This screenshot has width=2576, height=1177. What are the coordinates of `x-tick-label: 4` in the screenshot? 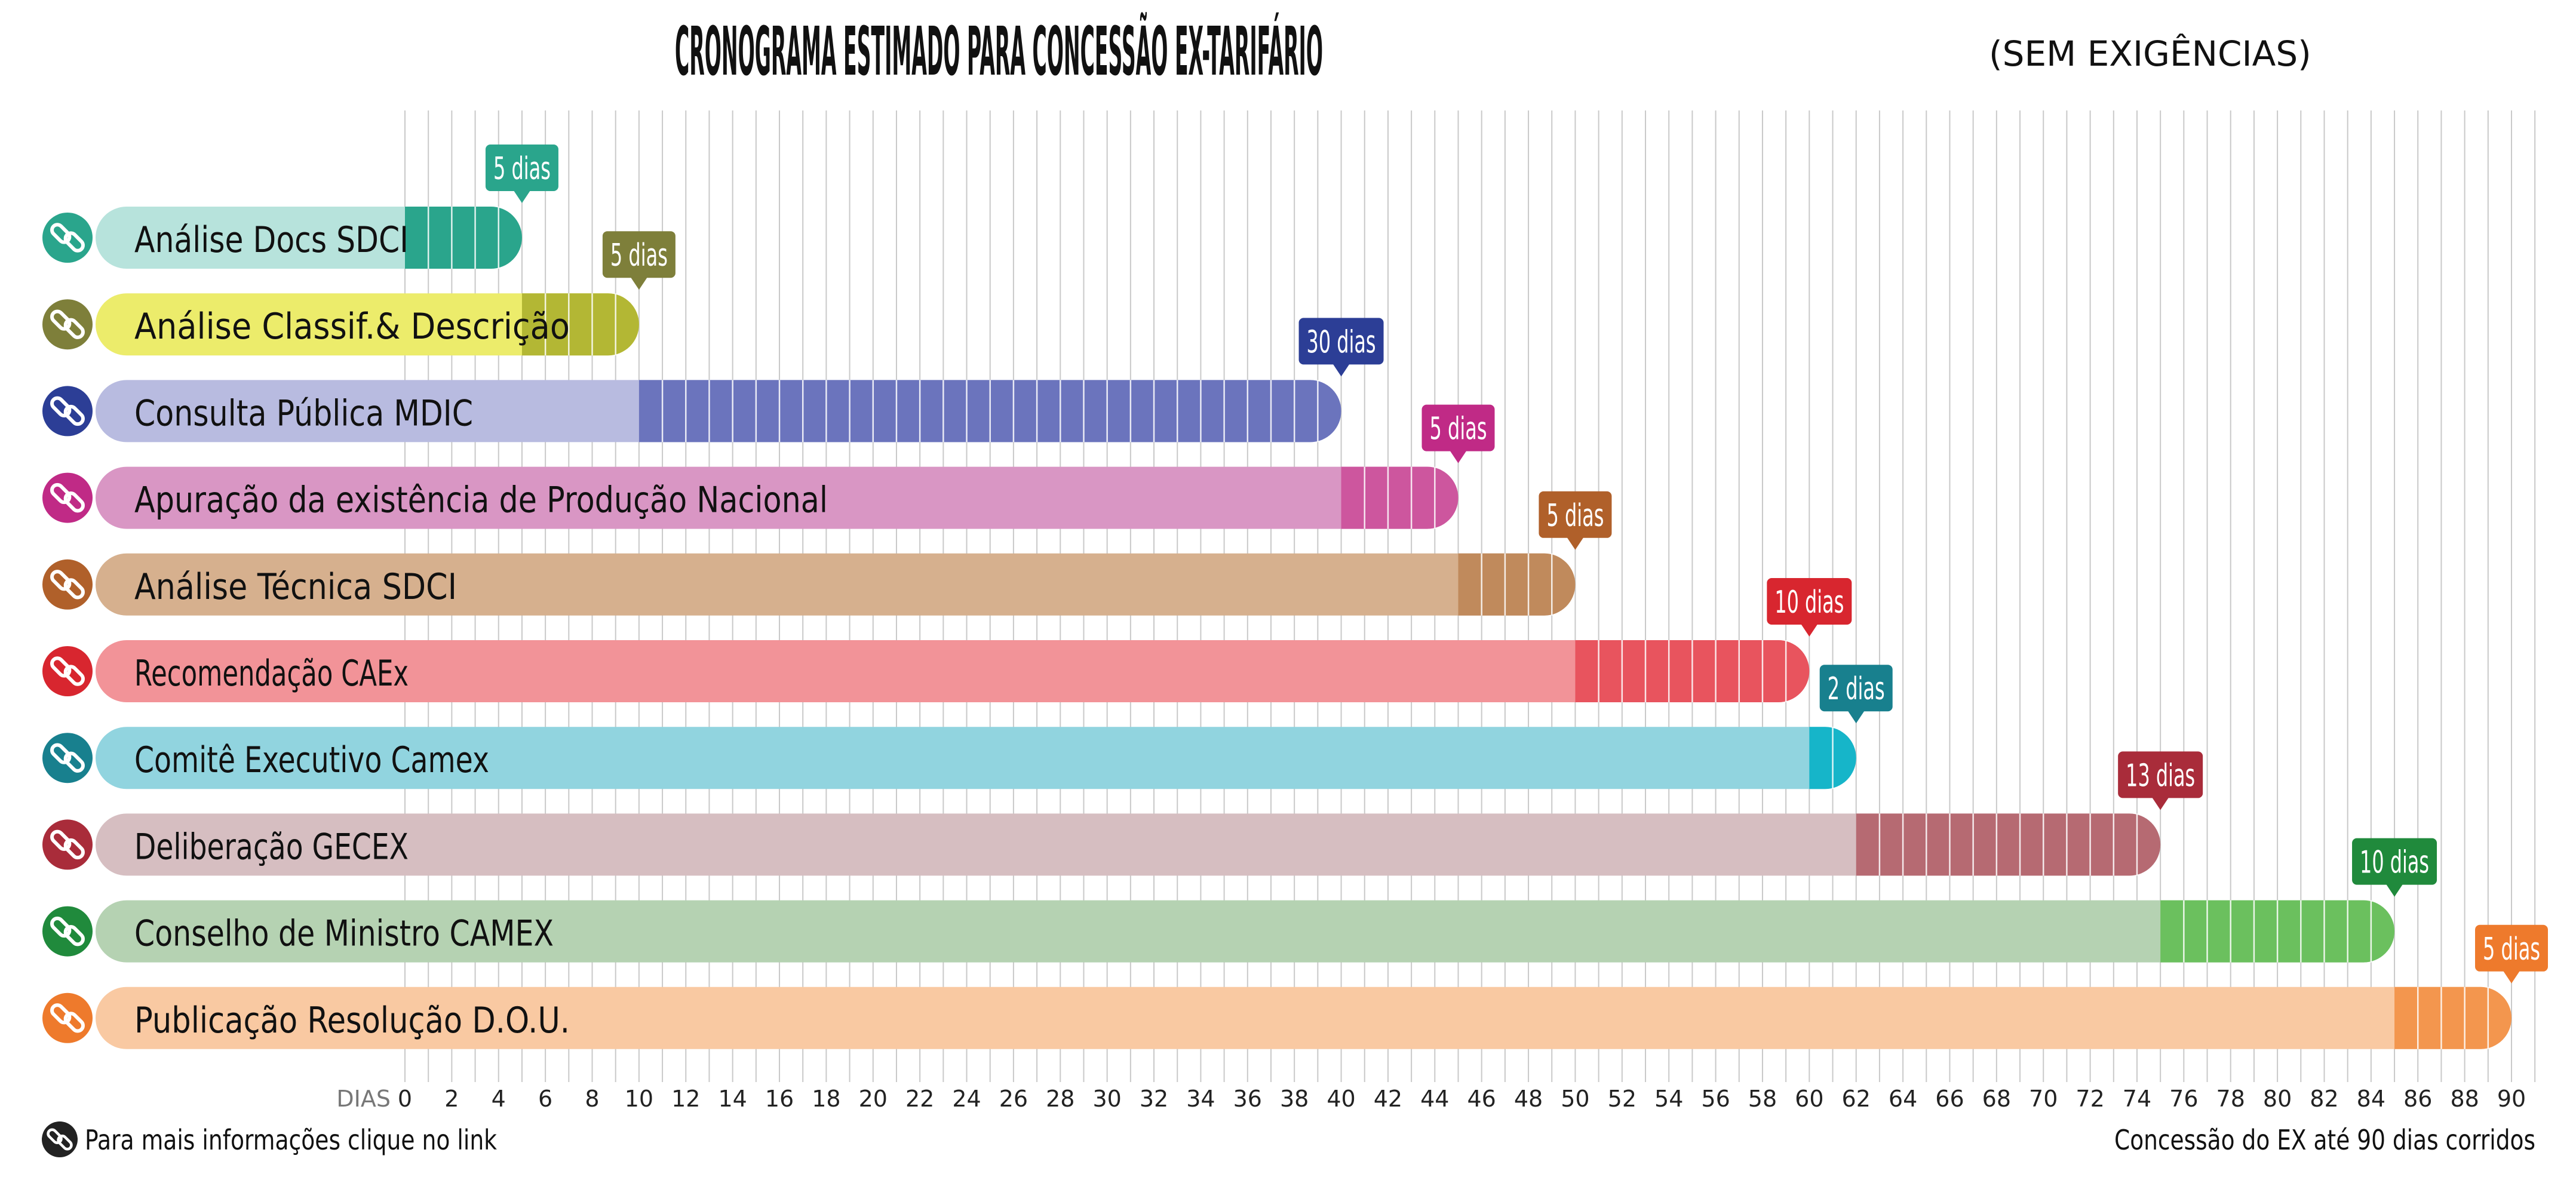 It's located at (499, 1099).